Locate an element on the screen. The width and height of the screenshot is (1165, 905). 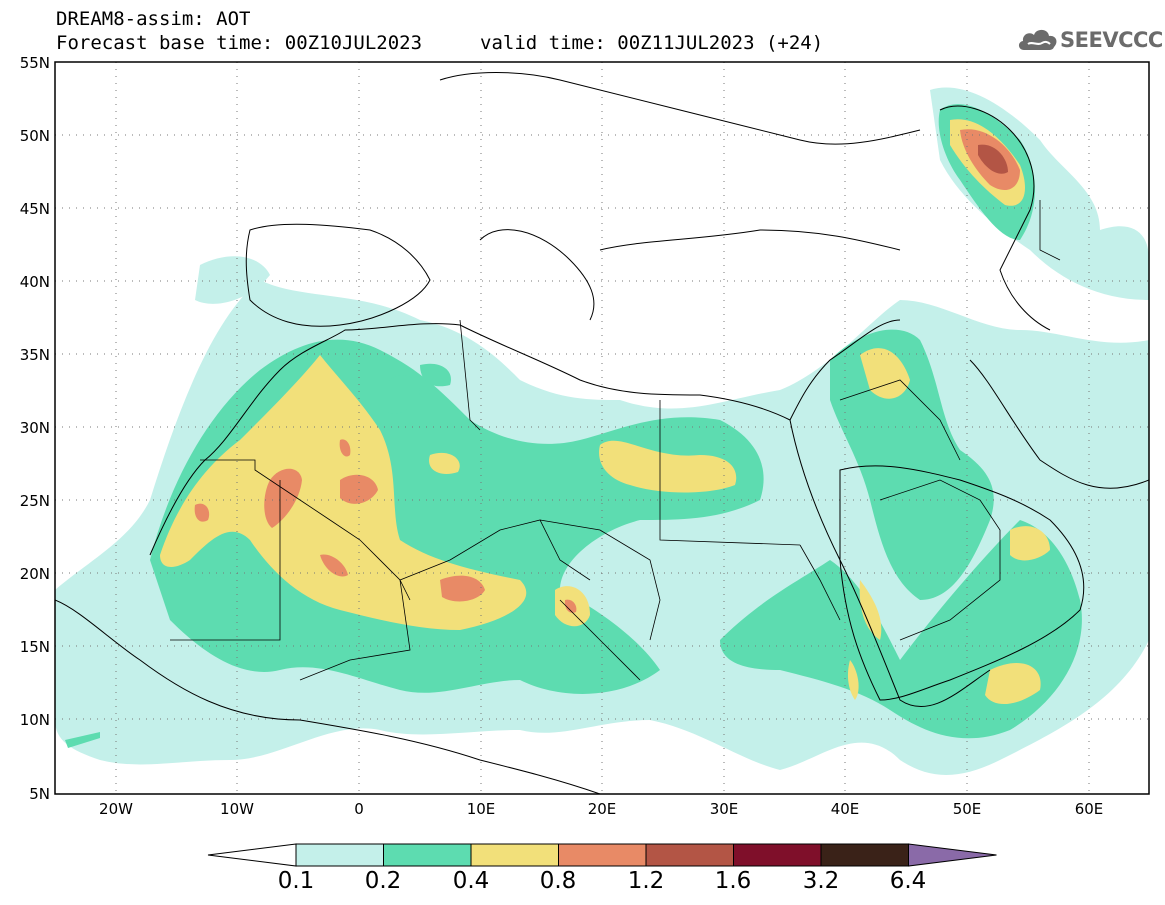
colorbar-label: 1.6 is located at coordinates (733, 881).